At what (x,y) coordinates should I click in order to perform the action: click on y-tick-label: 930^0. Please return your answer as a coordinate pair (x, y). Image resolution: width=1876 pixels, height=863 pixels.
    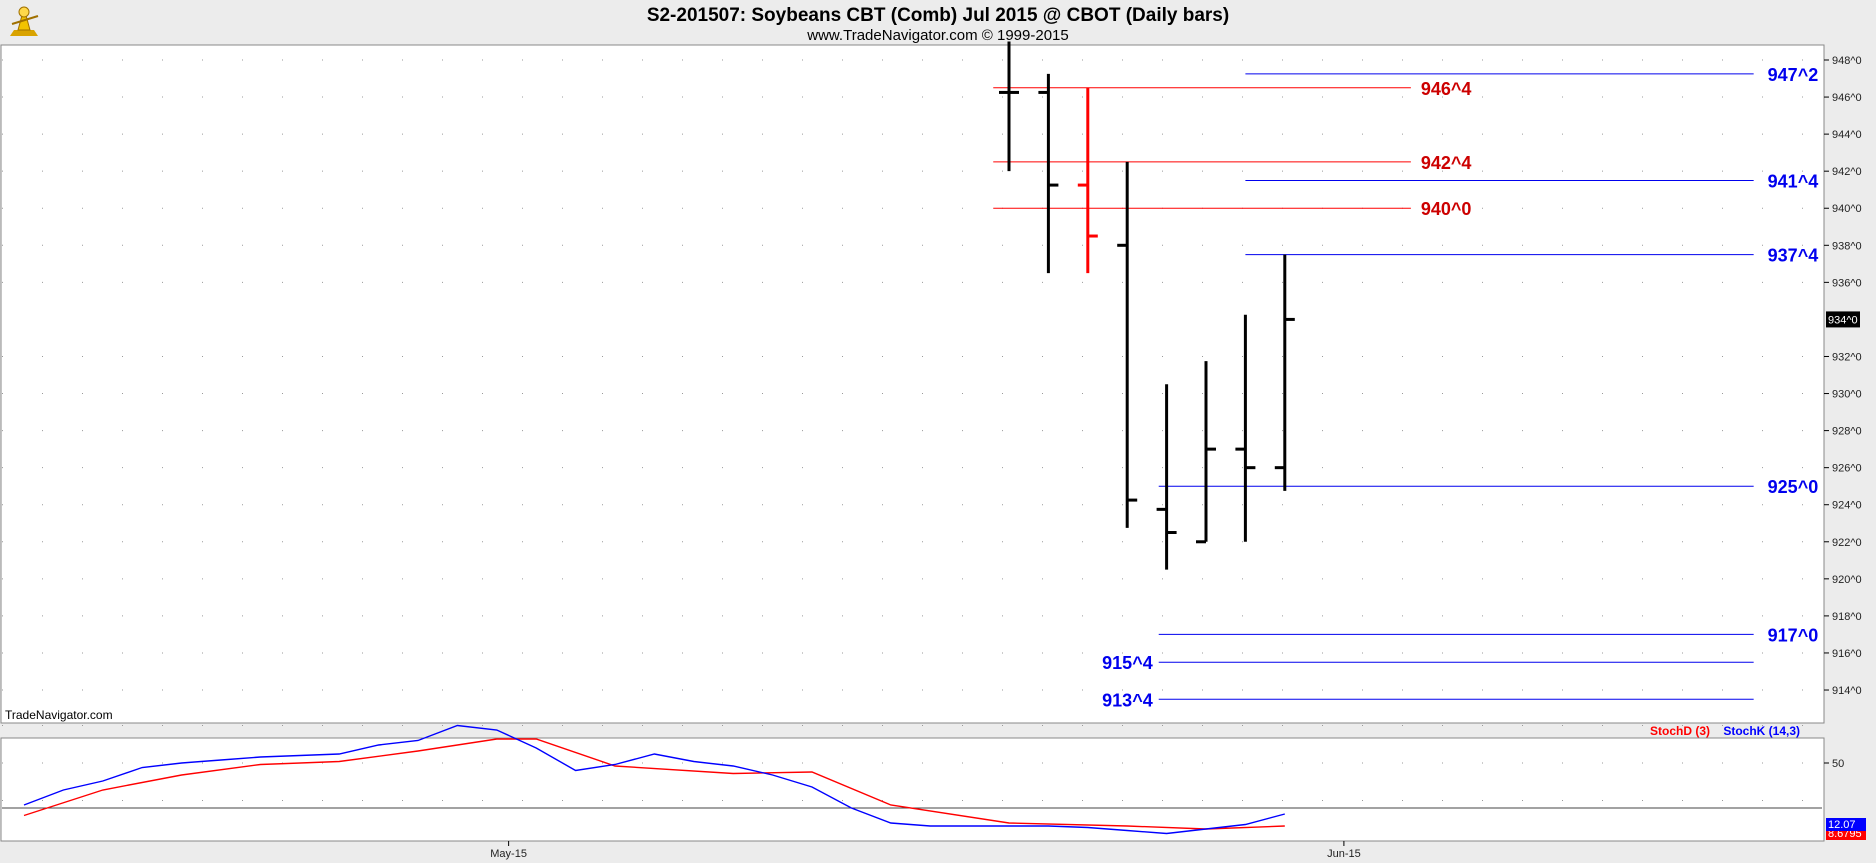
    Looking at the image, I should click on (1847, 395).